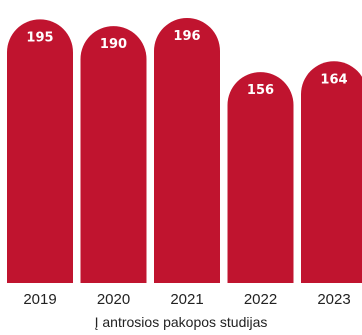 The image size is (362, 335). I want to click on bar-value-label-2023: 164, so click(333, 79).